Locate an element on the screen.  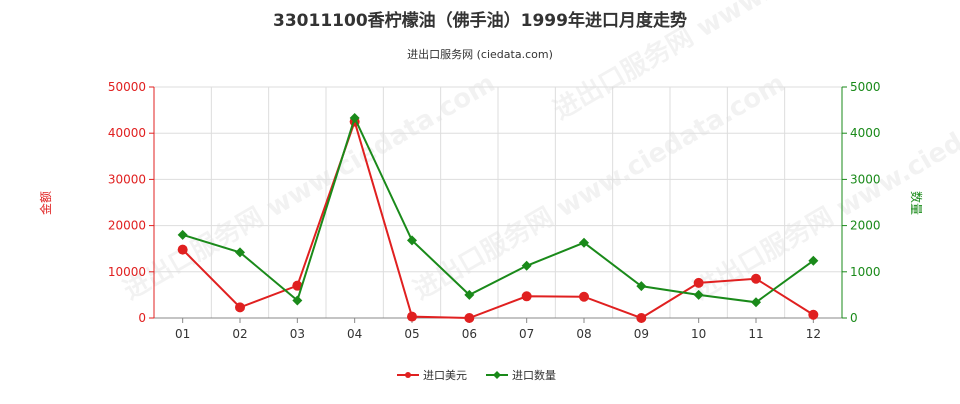
y-left-tick-label: 50000 is located at coordinates (127, 87).